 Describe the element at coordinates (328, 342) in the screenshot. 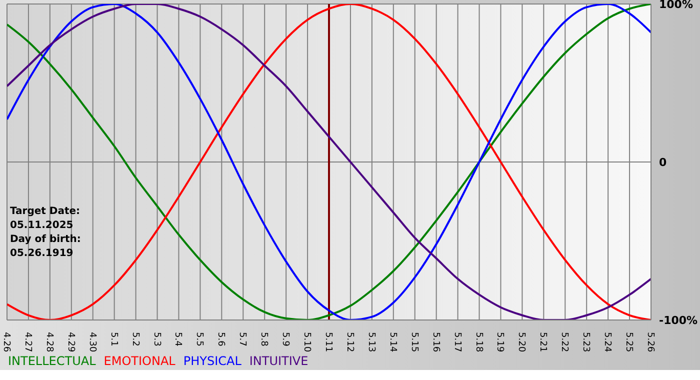

I see `x-tick-label: 5.11` at that location.